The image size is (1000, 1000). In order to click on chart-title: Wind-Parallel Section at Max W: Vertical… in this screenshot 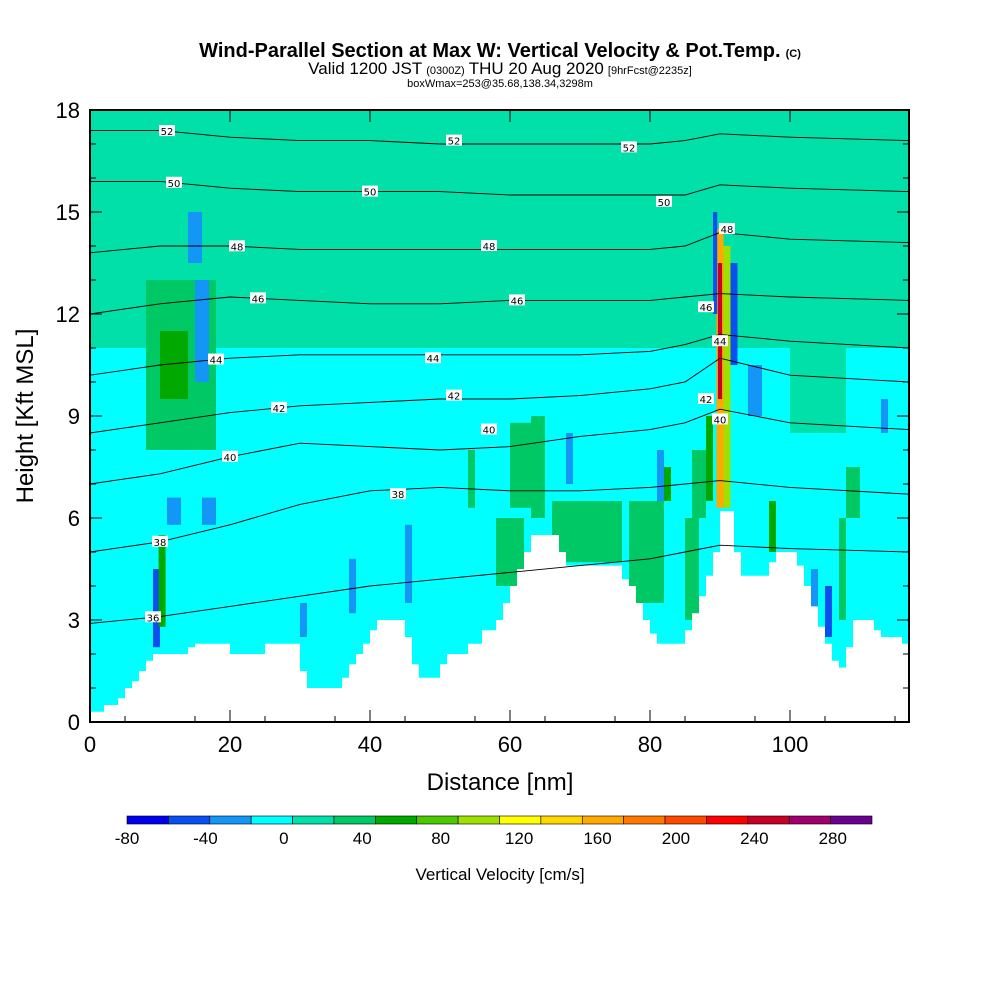, I will do `click(500, 51)`.